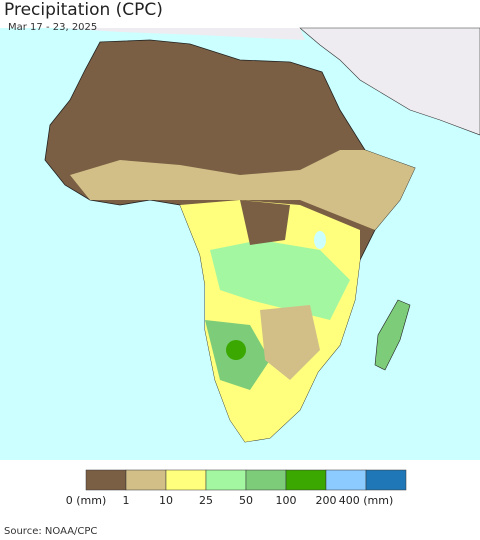  Describe the element at coordinates (51, 531) in the screenshot. I see `source: Source: NOAA/CPC` at that location.